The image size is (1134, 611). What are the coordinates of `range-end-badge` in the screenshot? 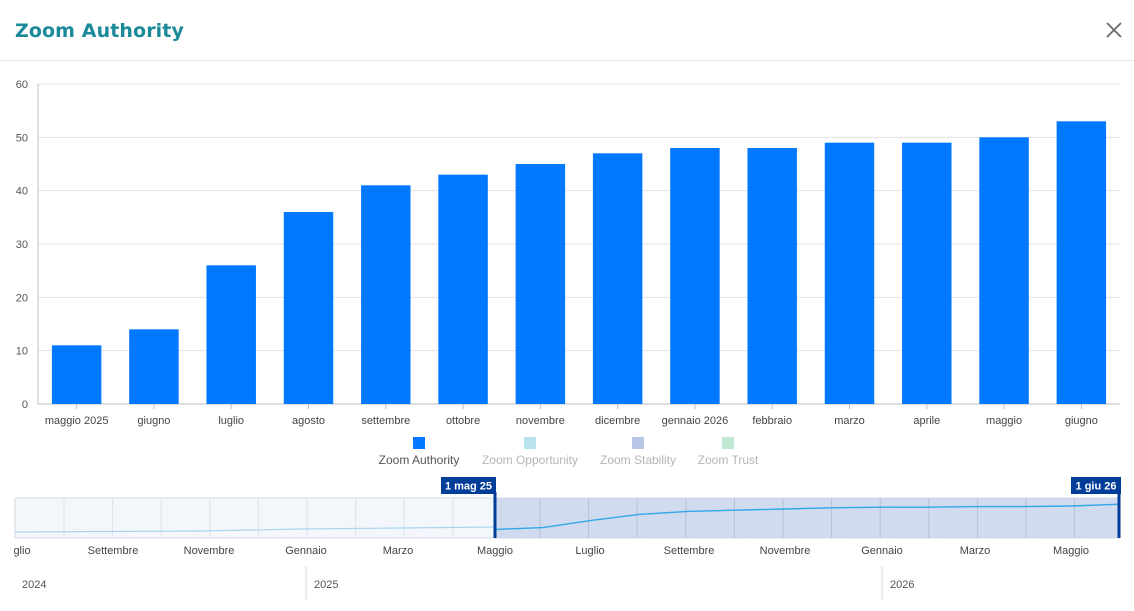 It's located at (1096, 485).